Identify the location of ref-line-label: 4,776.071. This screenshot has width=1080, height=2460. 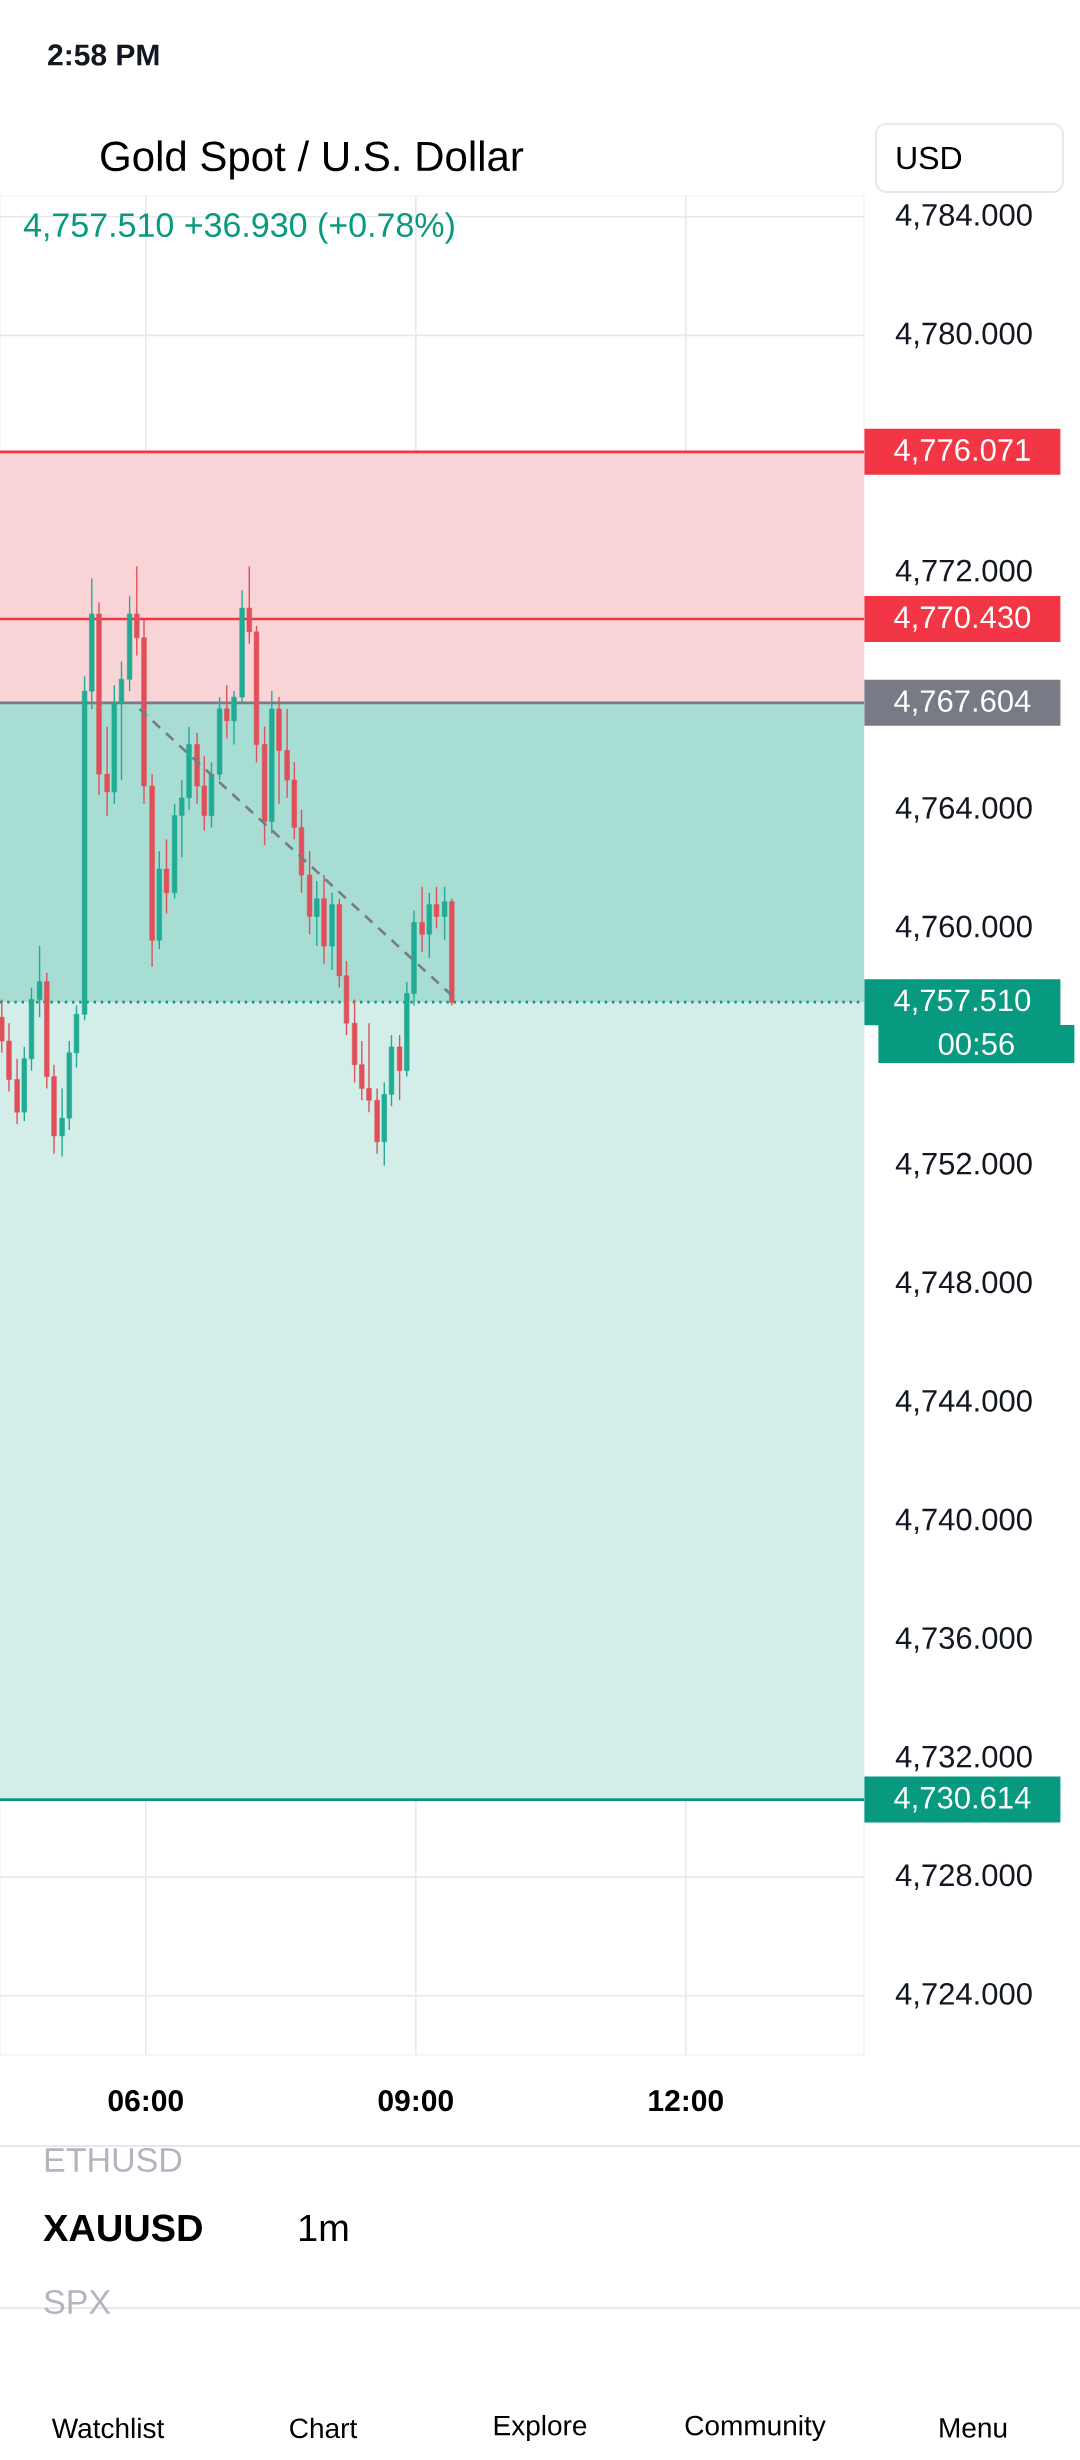
(962, 452).